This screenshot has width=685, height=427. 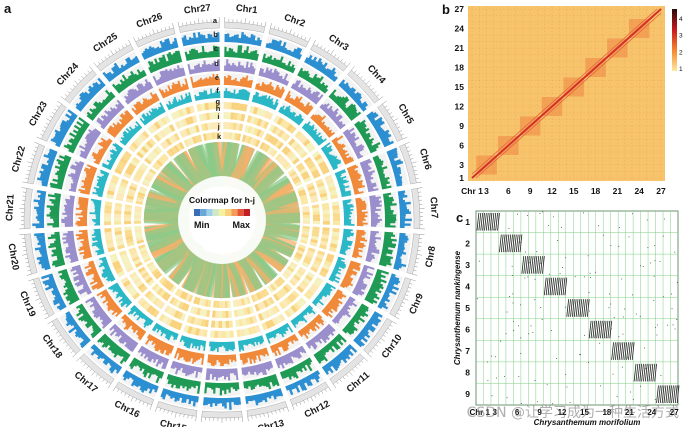 What do you see at coordinates (345, 105) in the screenshot?
I see `track-c-bars` at bounding box center [345, 105].